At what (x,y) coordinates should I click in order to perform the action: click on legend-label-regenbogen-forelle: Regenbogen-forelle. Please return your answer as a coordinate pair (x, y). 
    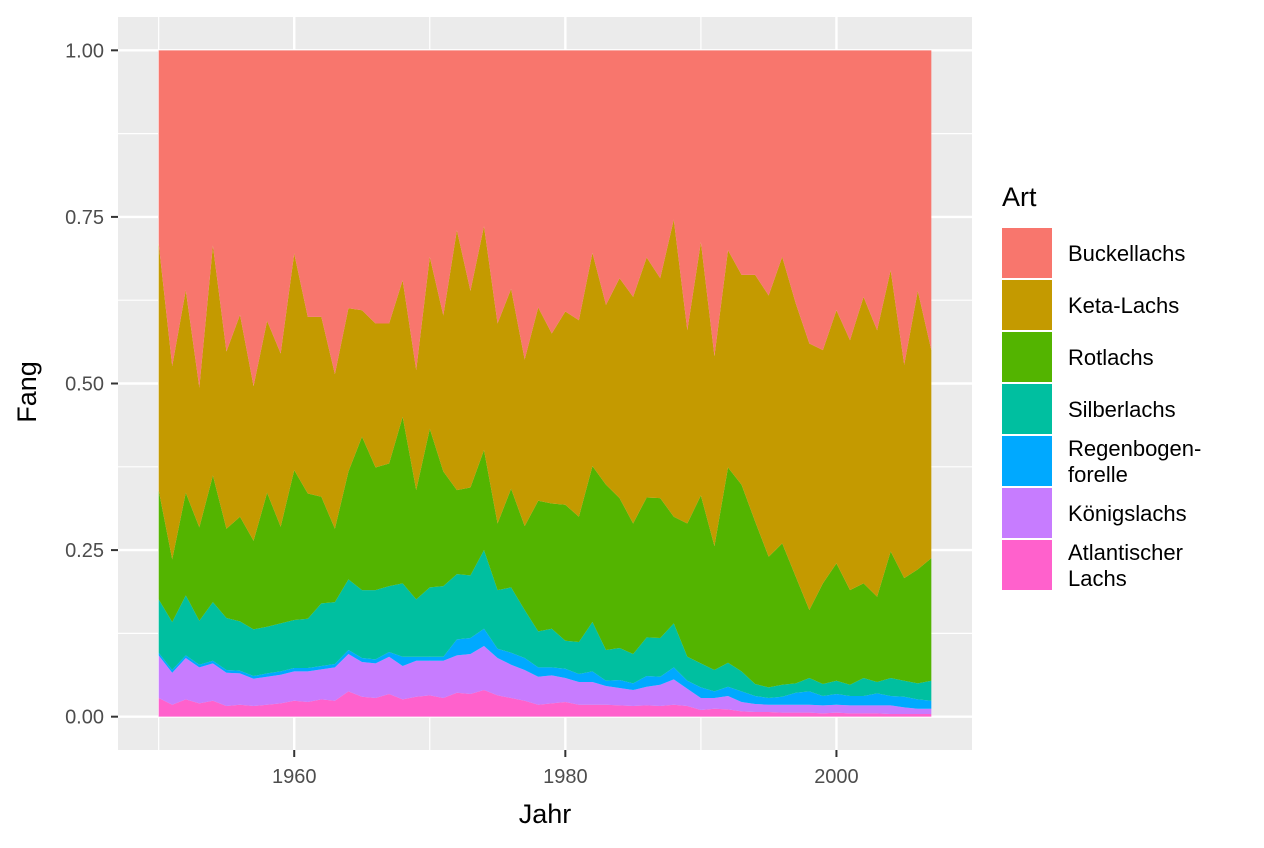
    Looking at the image, I should click on (1134, 461).